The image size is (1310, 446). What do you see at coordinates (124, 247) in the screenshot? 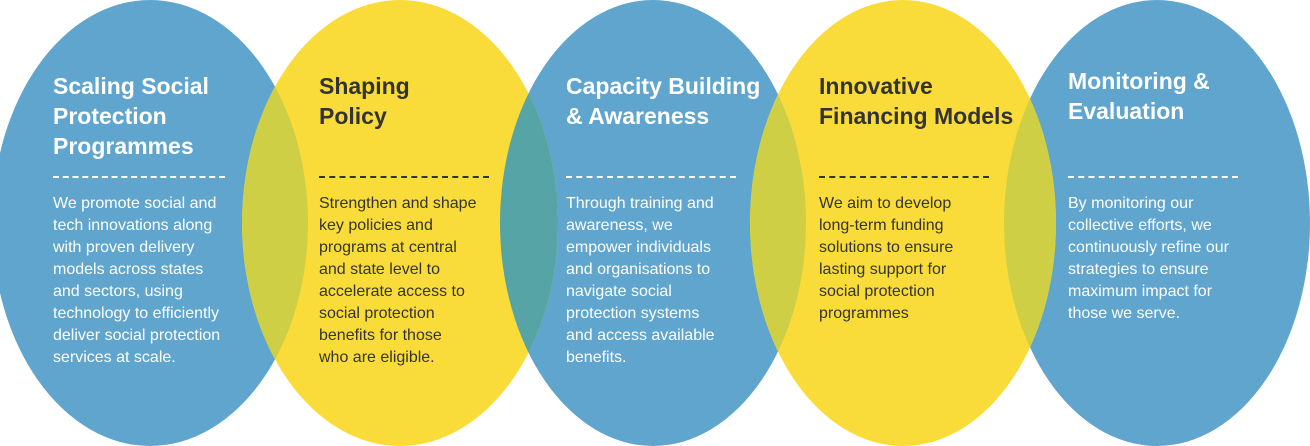
I see `body-line: with proven delivery` at bounding box center [124, 247].